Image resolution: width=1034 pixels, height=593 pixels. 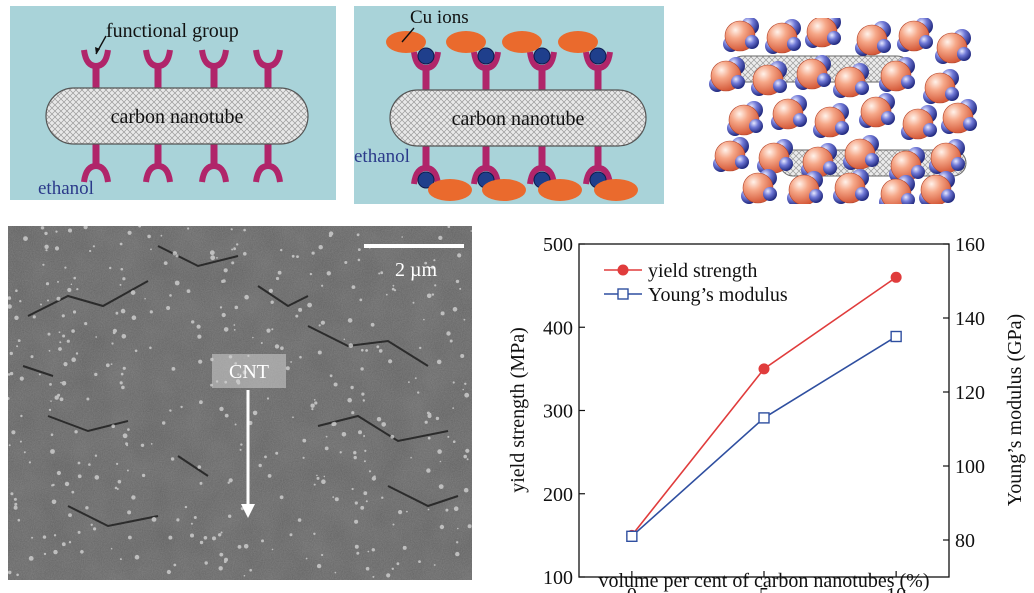 What do you see at coordinates (1015, 410) in the screenshot?
I see `y2-axis-label: Young’s modulus (GPa)` at bounding box center [1015, 410].